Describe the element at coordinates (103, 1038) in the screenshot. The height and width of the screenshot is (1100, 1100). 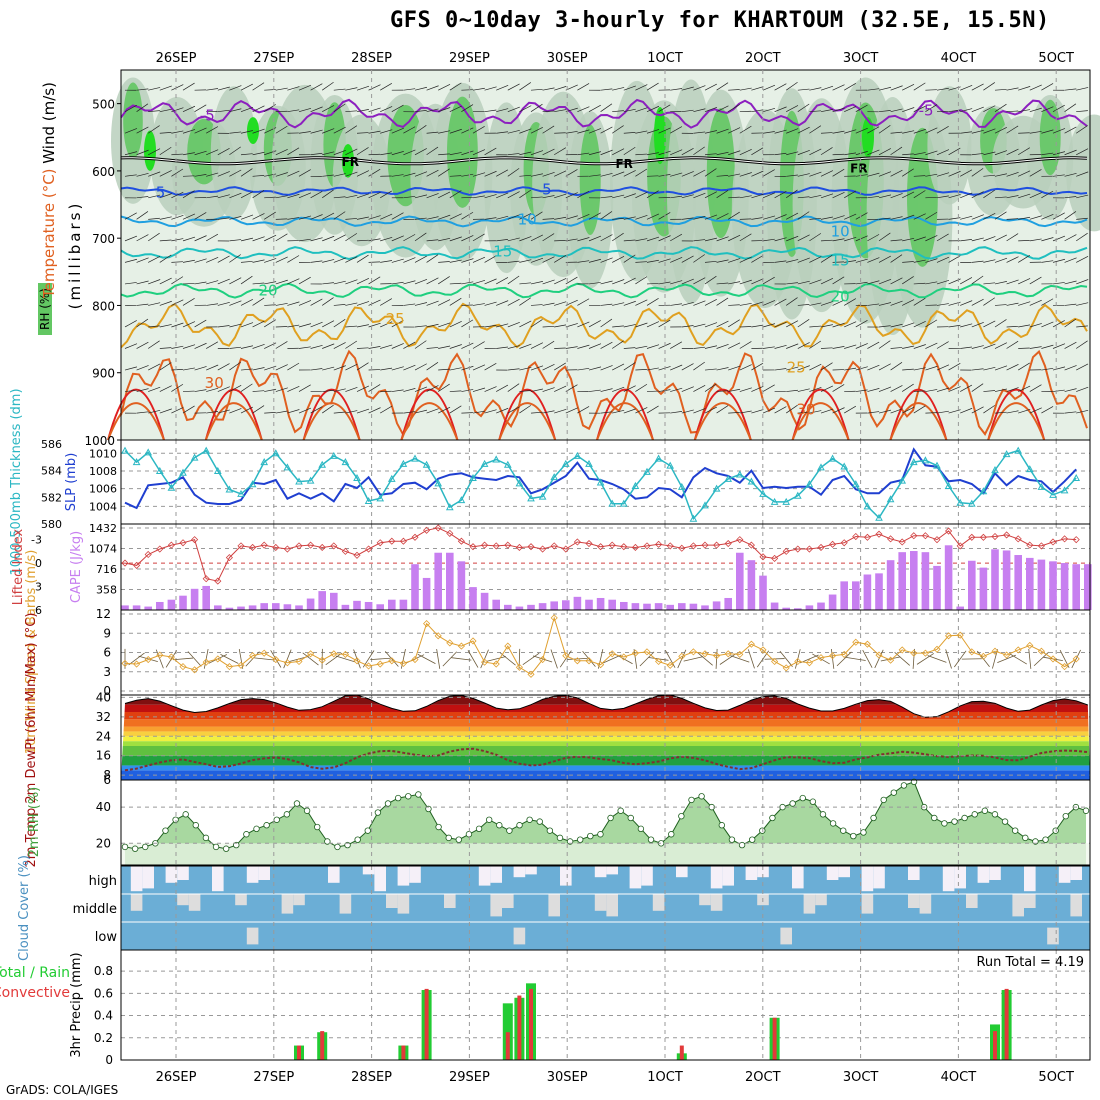
I see `precip-tick-label: 0.2` at that location.